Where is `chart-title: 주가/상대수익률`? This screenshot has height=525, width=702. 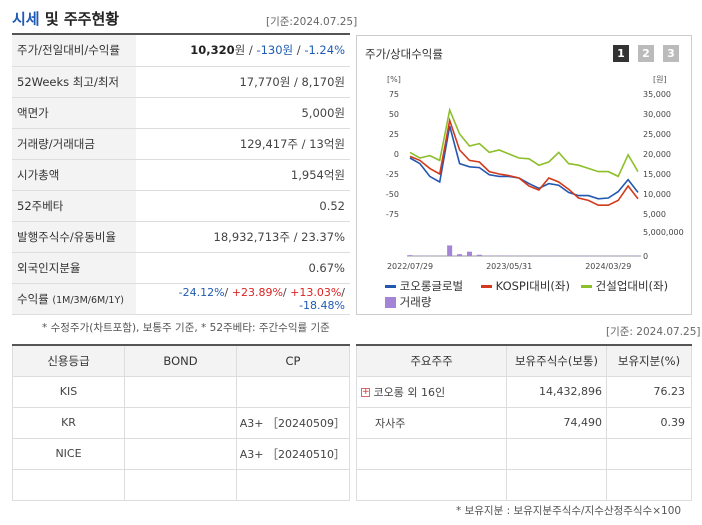
chart-title: 주가/상대수익률 is located at coordinates (404, 54).